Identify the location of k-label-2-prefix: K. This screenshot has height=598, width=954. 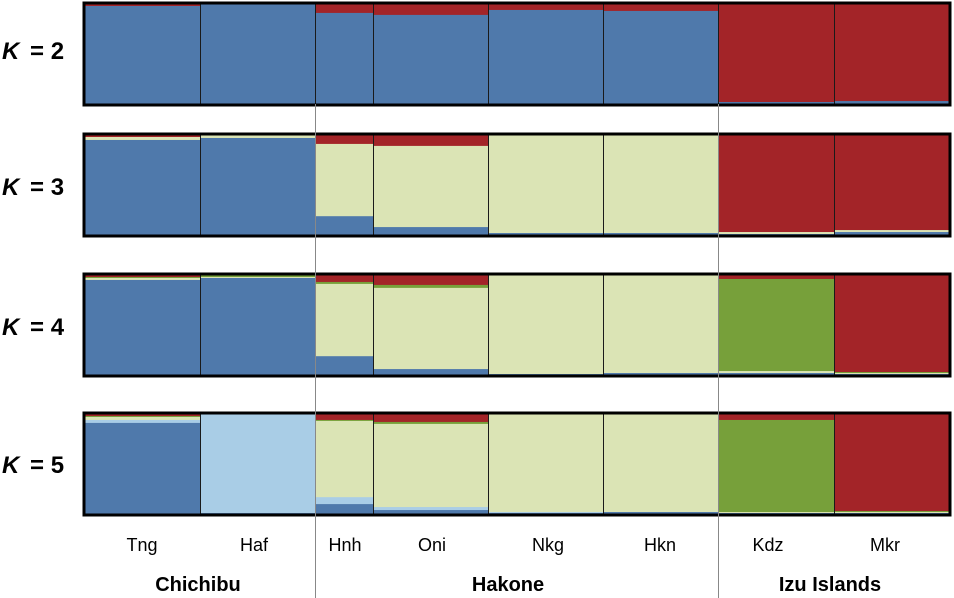
(11, 51).